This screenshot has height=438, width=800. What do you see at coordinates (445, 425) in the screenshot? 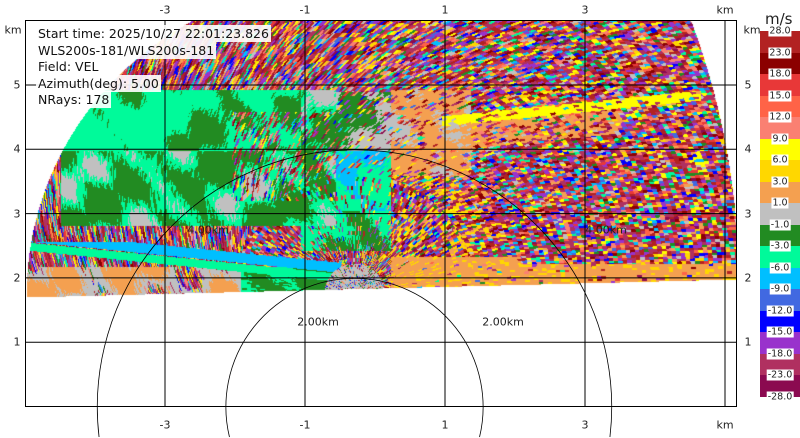
I see `x-tick-label-bottom: 1` at bounding box center [445, 425].